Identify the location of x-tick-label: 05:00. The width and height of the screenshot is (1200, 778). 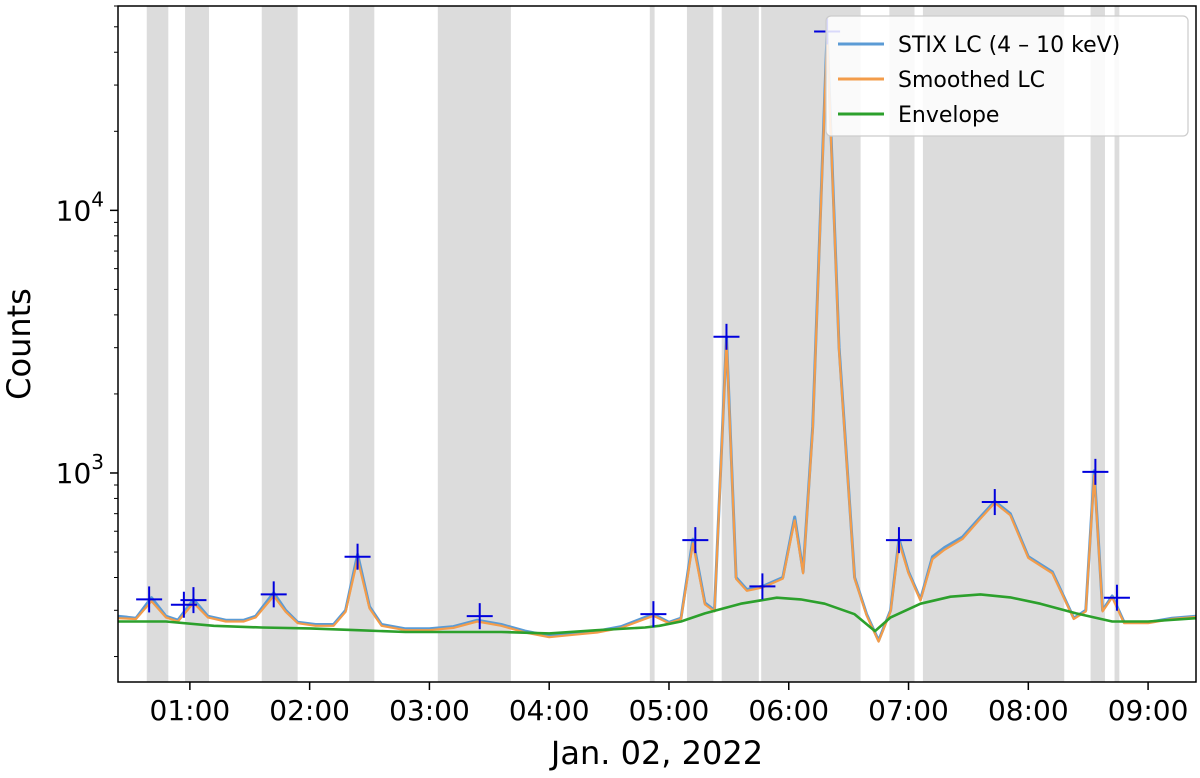
(669, 710).